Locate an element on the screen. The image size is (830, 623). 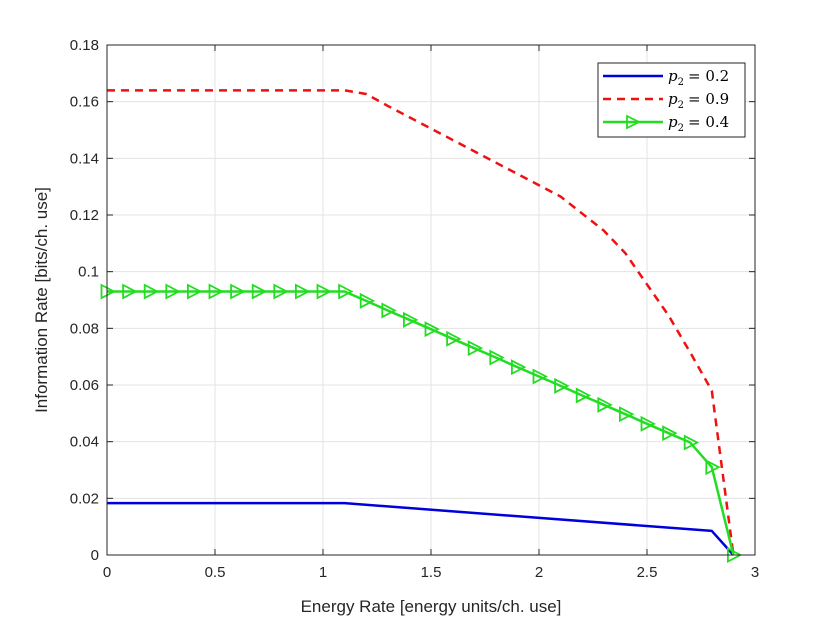
x-tick-label: 2.5 is located at coordinates (647, 572).